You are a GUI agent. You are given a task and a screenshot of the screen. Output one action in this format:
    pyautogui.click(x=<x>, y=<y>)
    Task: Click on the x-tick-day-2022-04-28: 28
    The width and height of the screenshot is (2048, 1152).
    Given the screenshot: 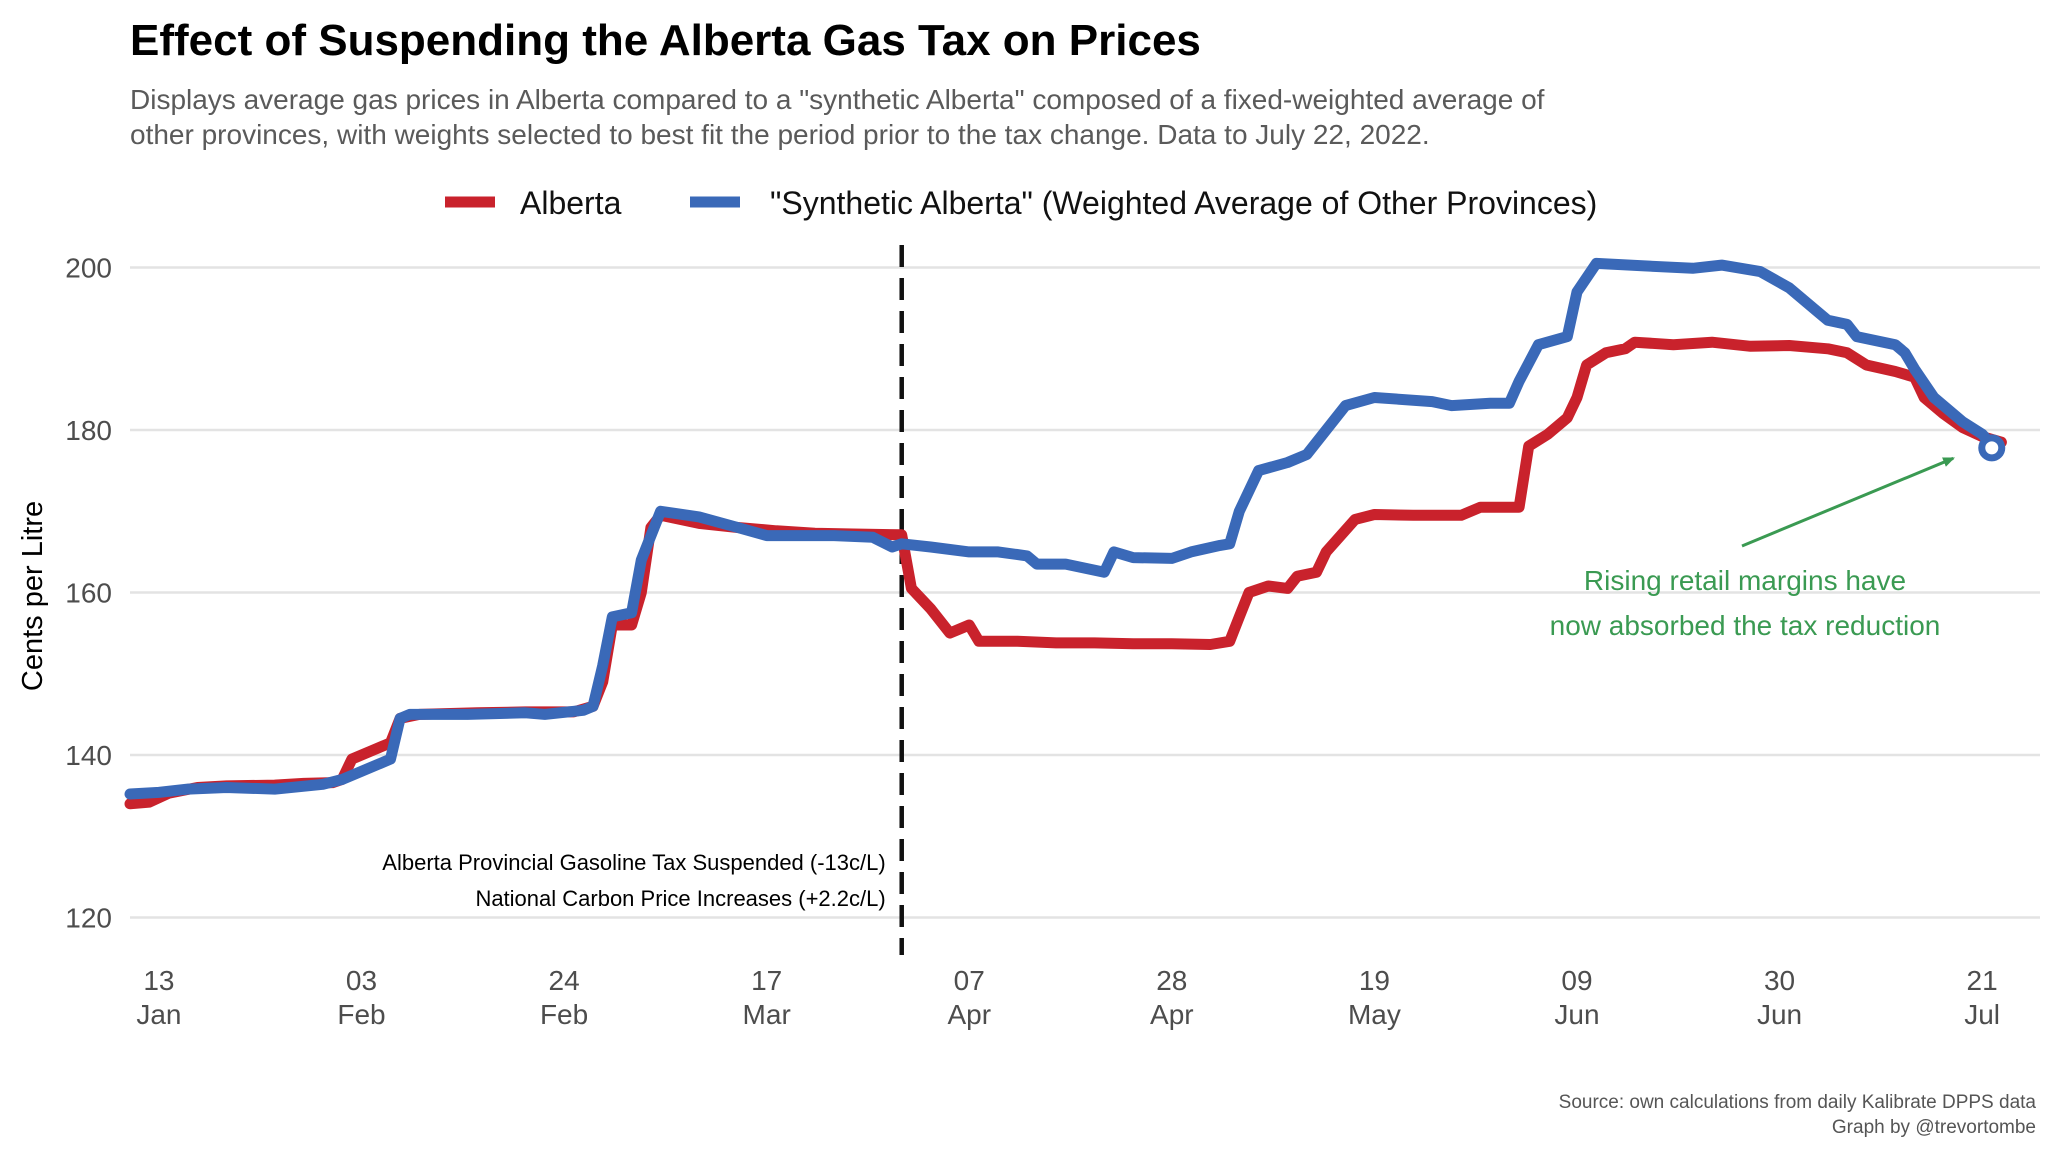 What is the action you would take?
    pyautogui.click(x=1171, y=980)
    